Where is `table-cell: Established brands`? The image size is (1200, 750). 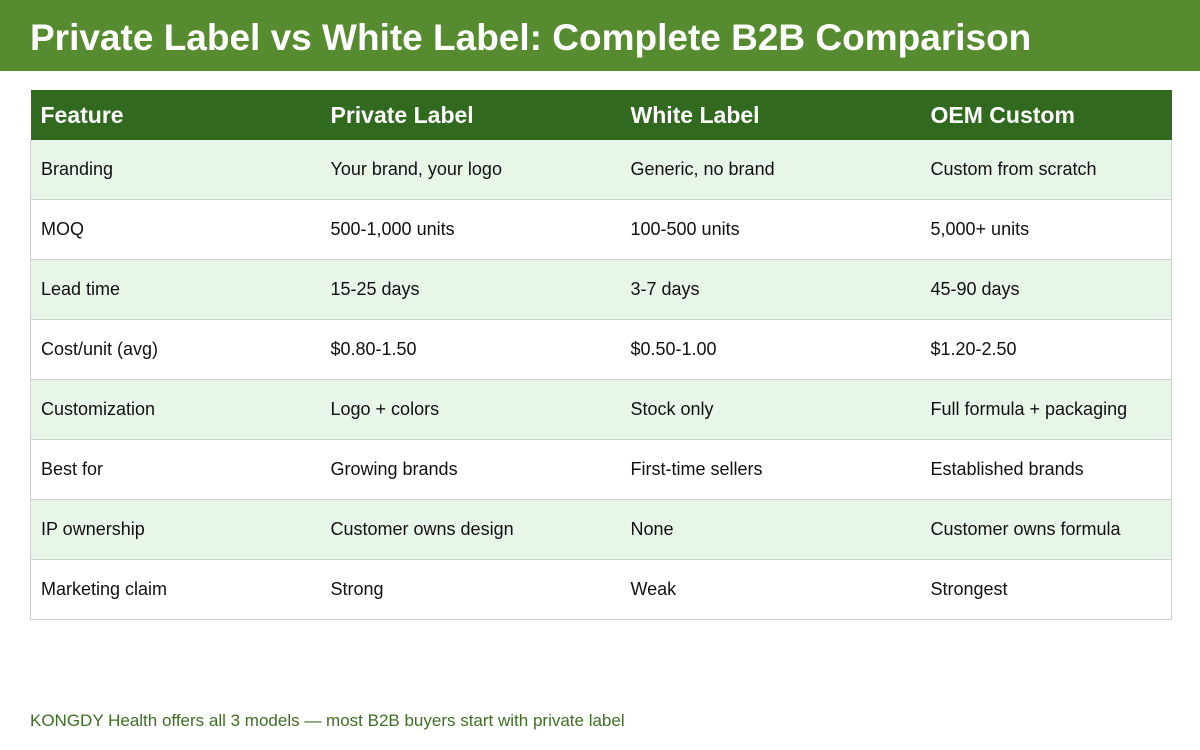
table-cell: Established brands is located at coordinates (1046, 469).